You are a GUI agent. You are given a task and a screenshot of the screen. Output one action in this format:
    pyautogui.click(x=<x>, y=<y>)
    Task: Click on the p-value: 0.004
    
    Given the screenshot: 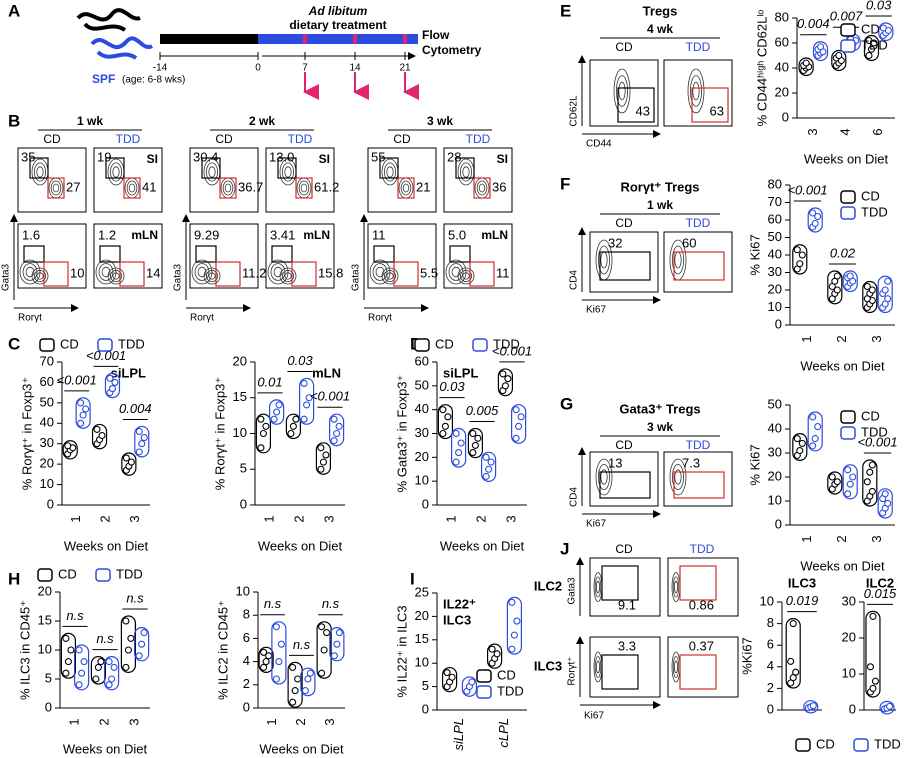 What is the action you would take?
    pyautogui.click(x=813, y=23)
    